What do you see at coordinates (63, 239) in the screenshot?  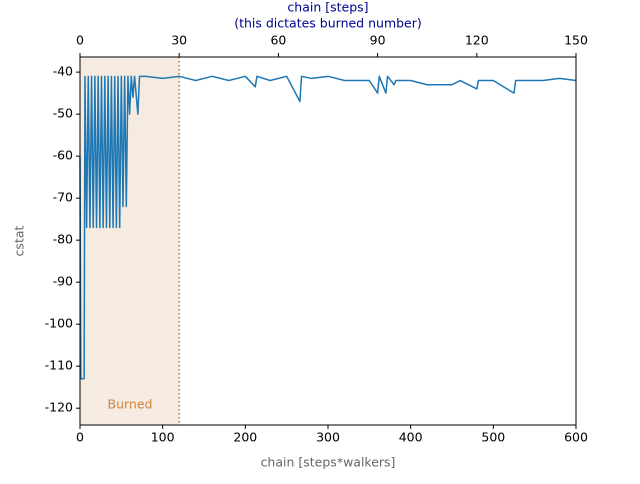 I see `y-tick-label: -80` at bounding box center [63, 239].